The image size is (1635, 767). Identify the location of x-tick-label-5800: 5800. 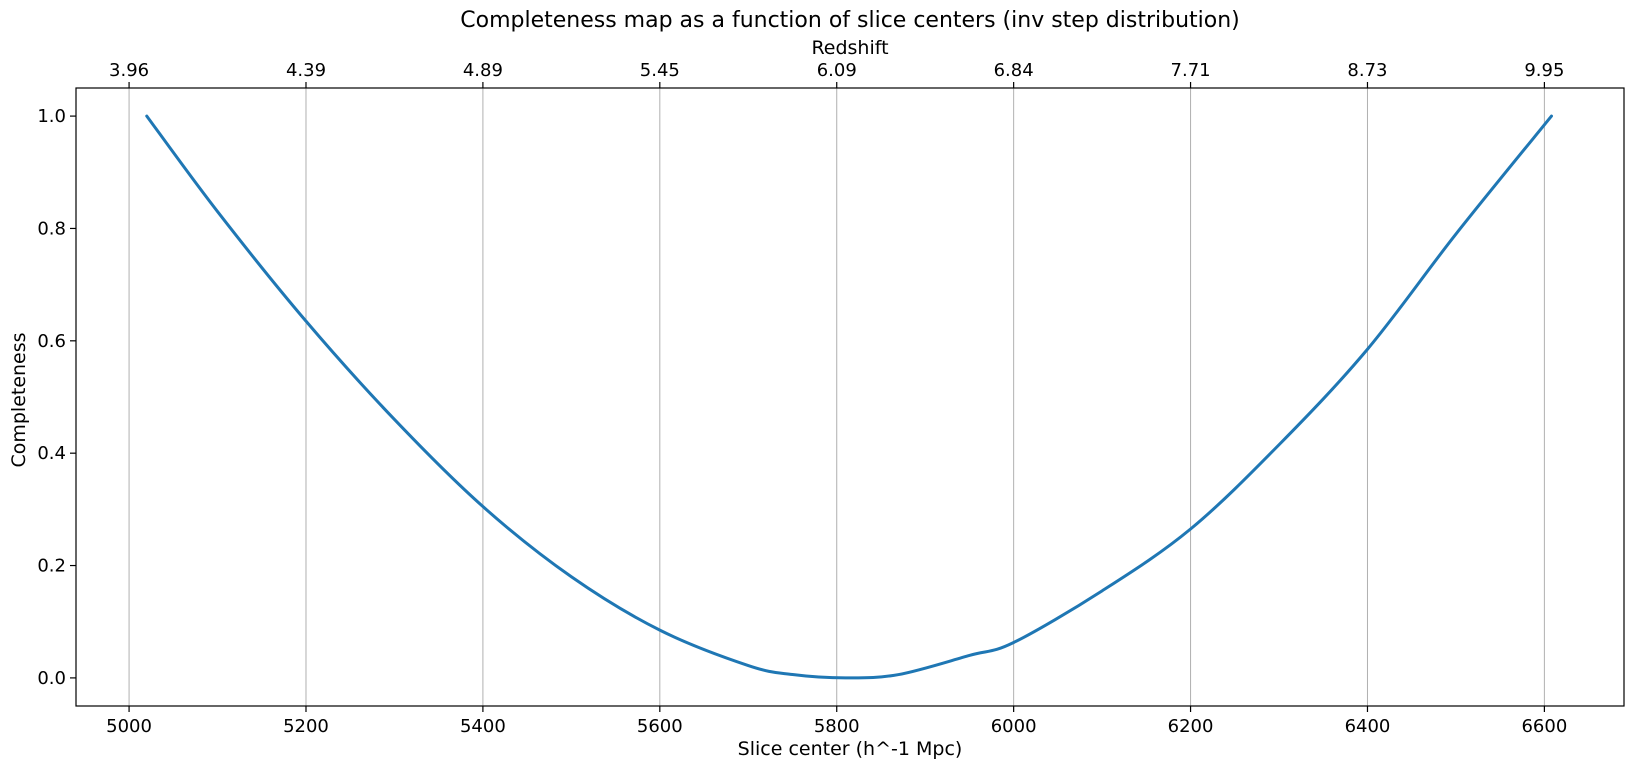
(837, 726).